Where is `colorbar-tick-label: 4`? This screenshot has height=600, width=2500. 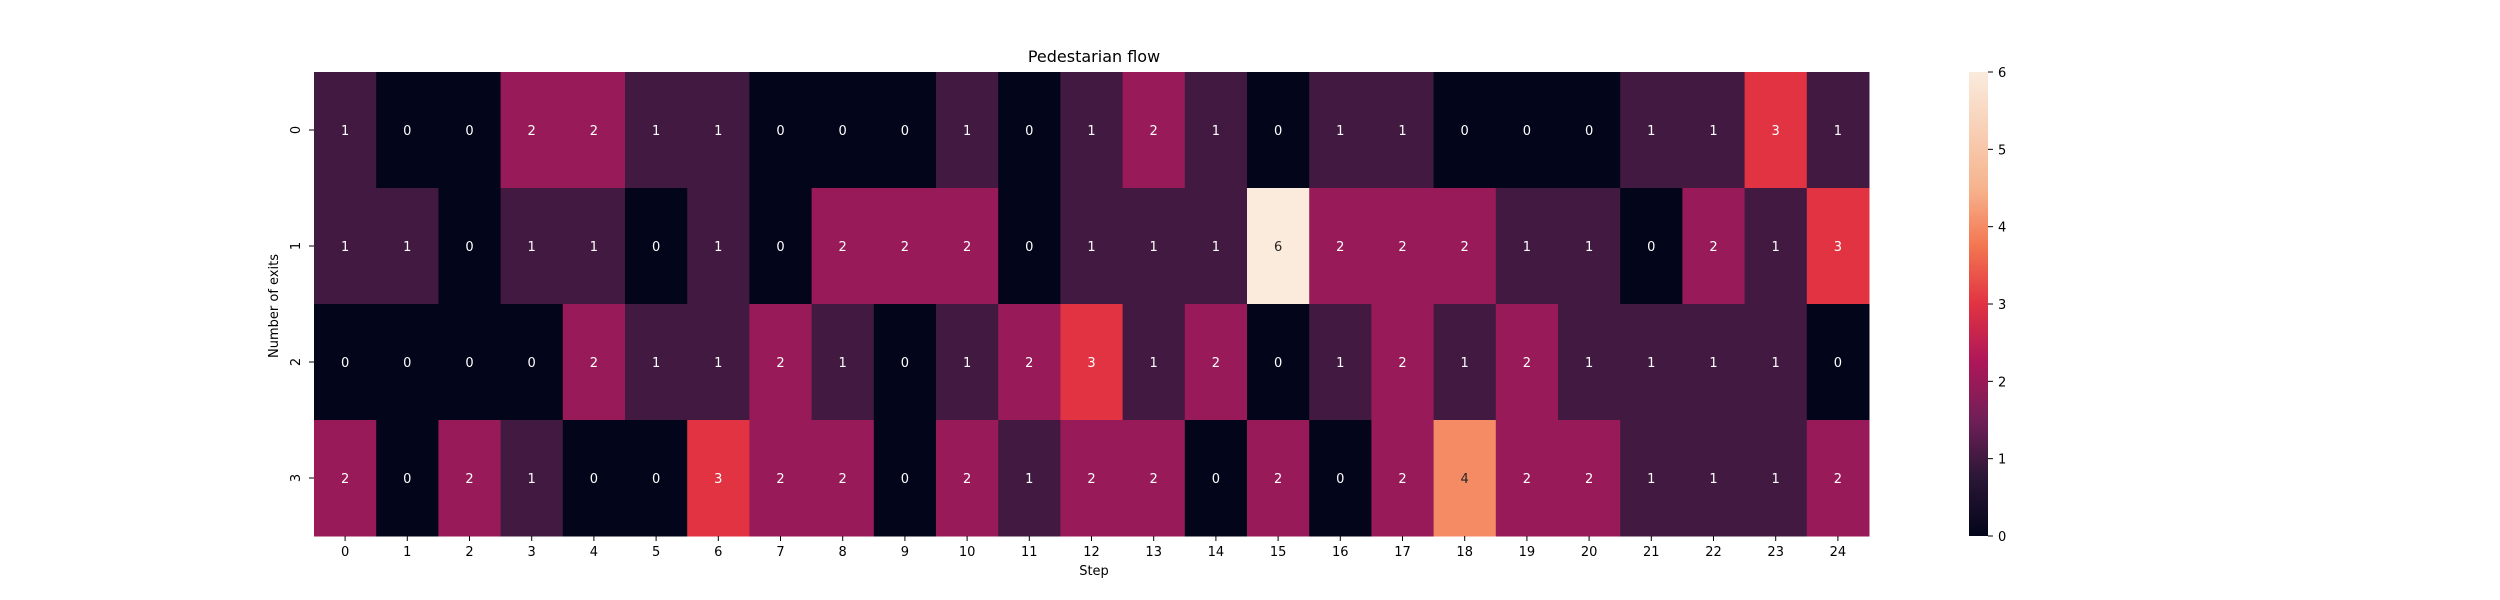
colorbar-tick-label: 4 is located at coordinates (2002, 228).